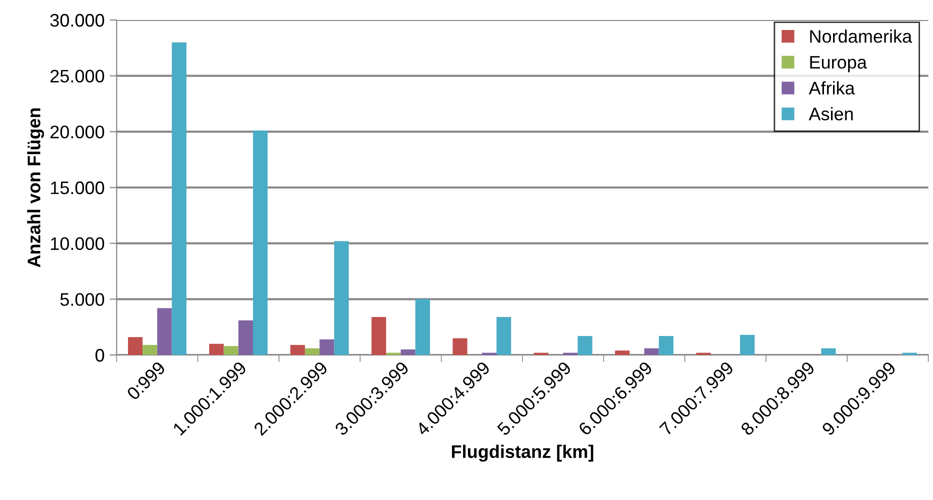 The height and width of the screenshot is (500, 933). I want to click on y-tick-label: 25.000, so click(77, 76).